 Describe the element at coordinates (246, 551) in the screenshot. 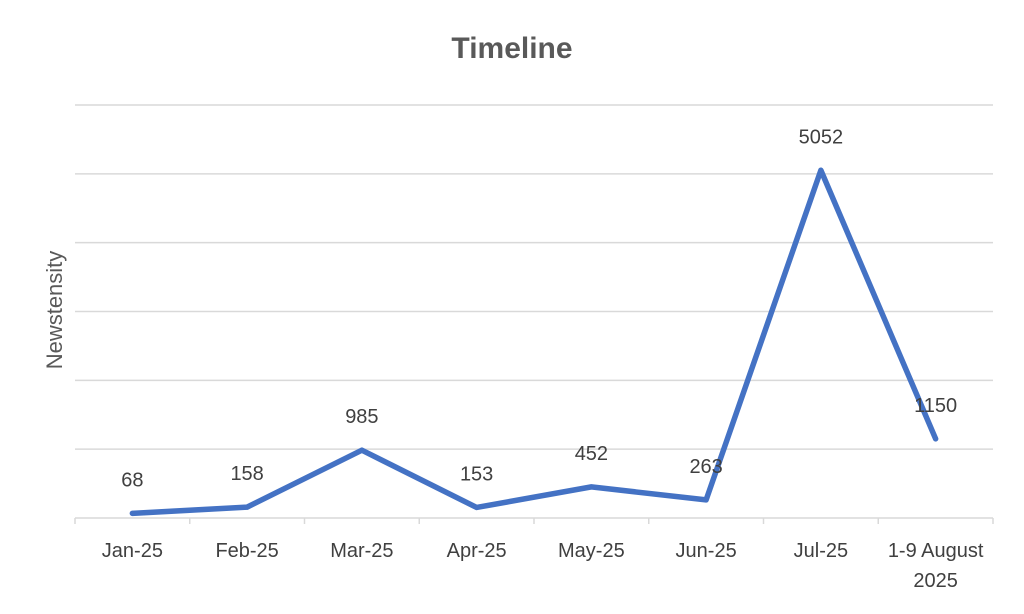

I see `x-tick-label: Feb-25` at that location.